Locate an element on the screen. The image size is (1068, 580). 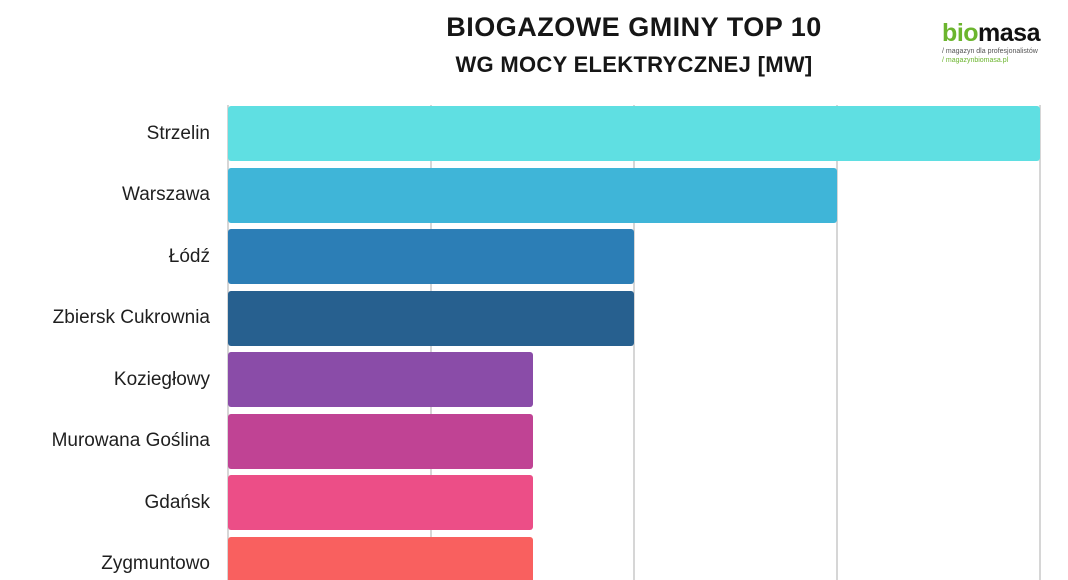
biomasa-logo-text: biomasa is located at coordinates (991, 33).